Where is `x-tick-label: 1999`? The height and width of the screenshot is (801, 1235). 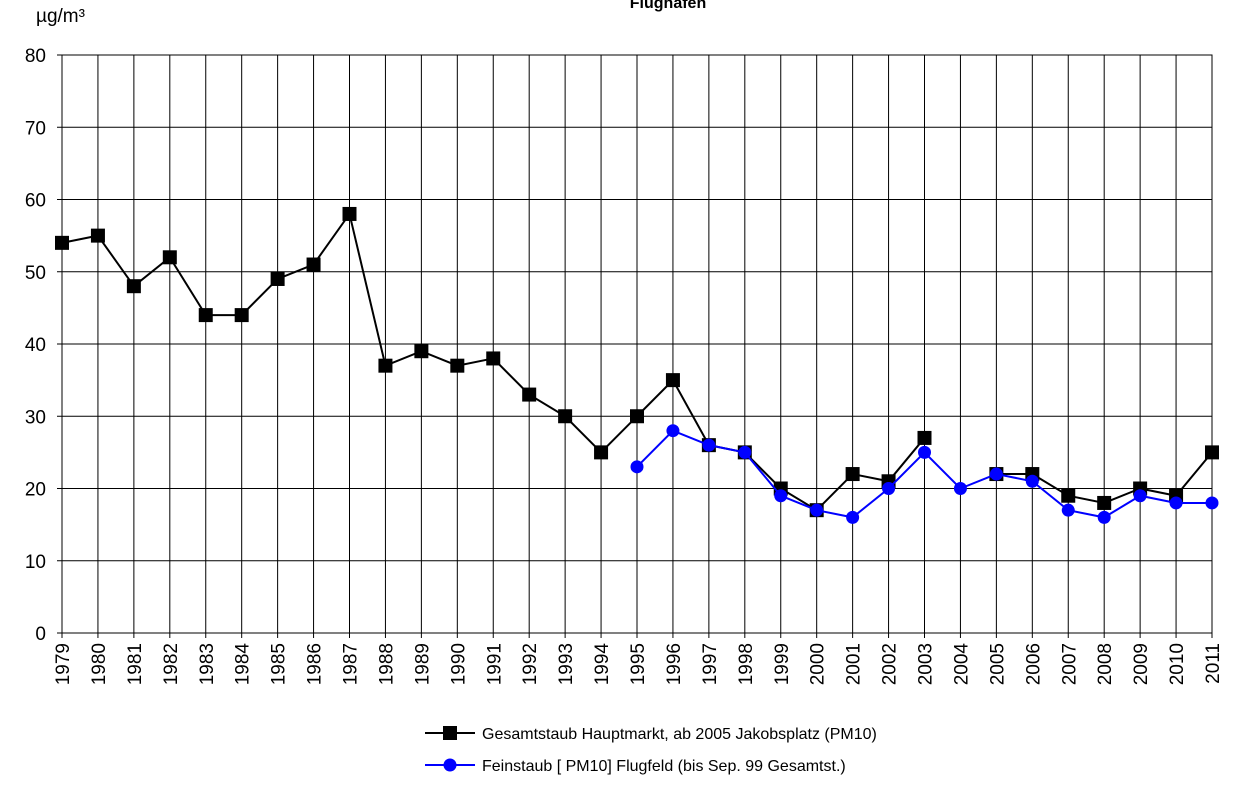 x-tick-label: 1999 is located at coordinates (782, 664).